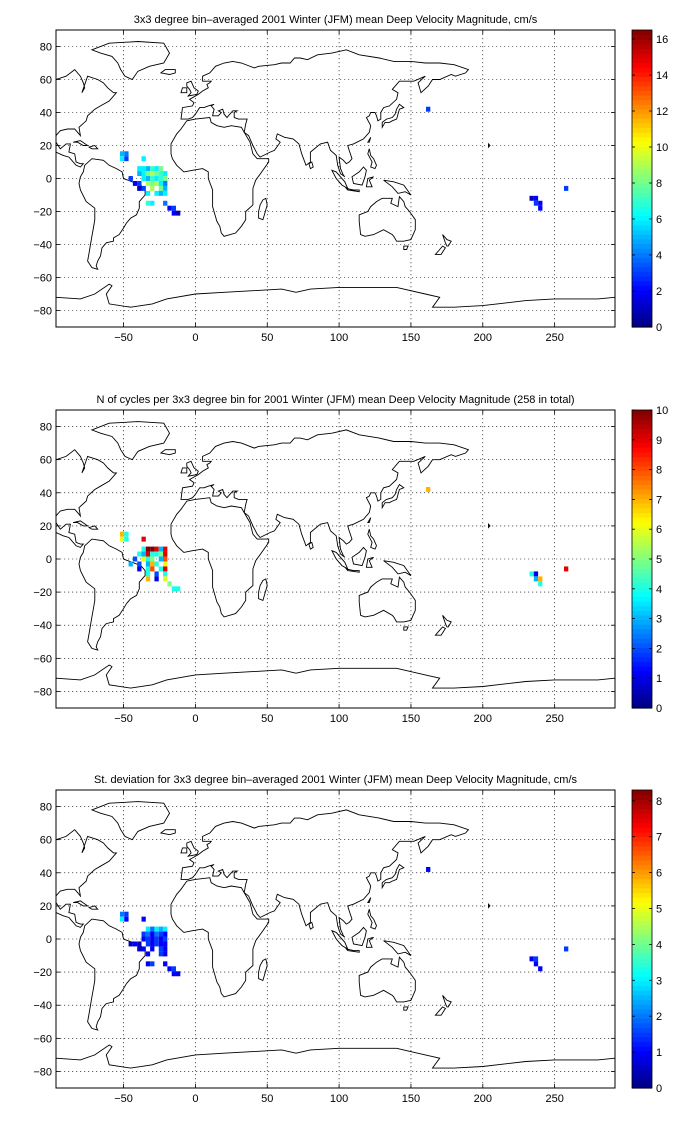 The image size is (696, 1140). What do you see at coordinates (662, 411) in the screenshot?
I see `colorbar-tick-label: 10` at bounding box center [662, 411].